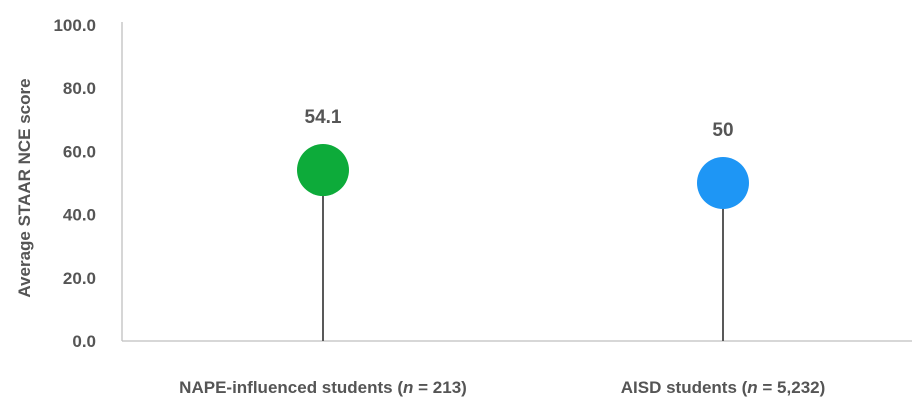 Image resolution: width=915 pixels, height=400 pixels. Describe the element at coordinates (323, 117) in the screenshot. I see `data-label: 54.1` at that location.